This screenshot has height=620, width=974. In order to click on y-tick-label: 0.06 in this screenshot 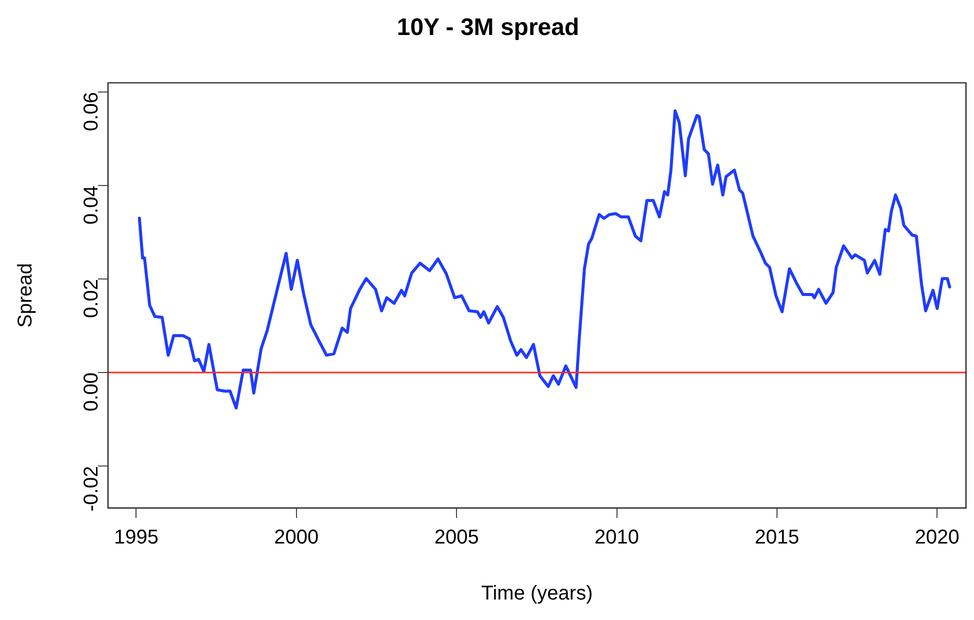, I will do `click(91, 112)`.